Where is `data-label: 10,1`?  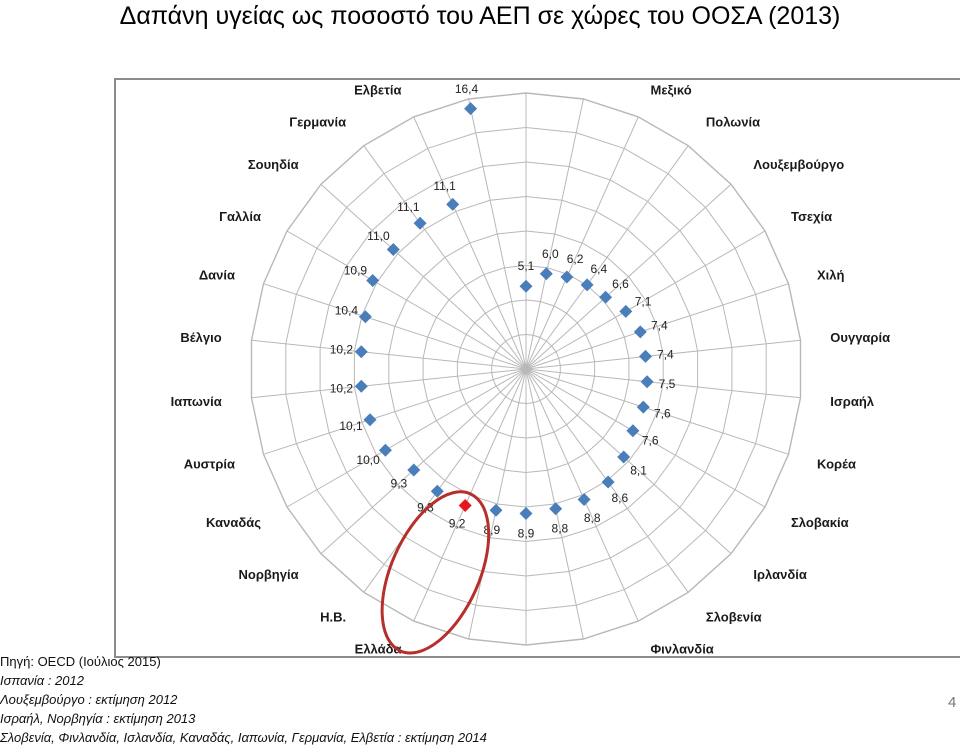
data-label: 10,1 is located at coordinates (351, 426).